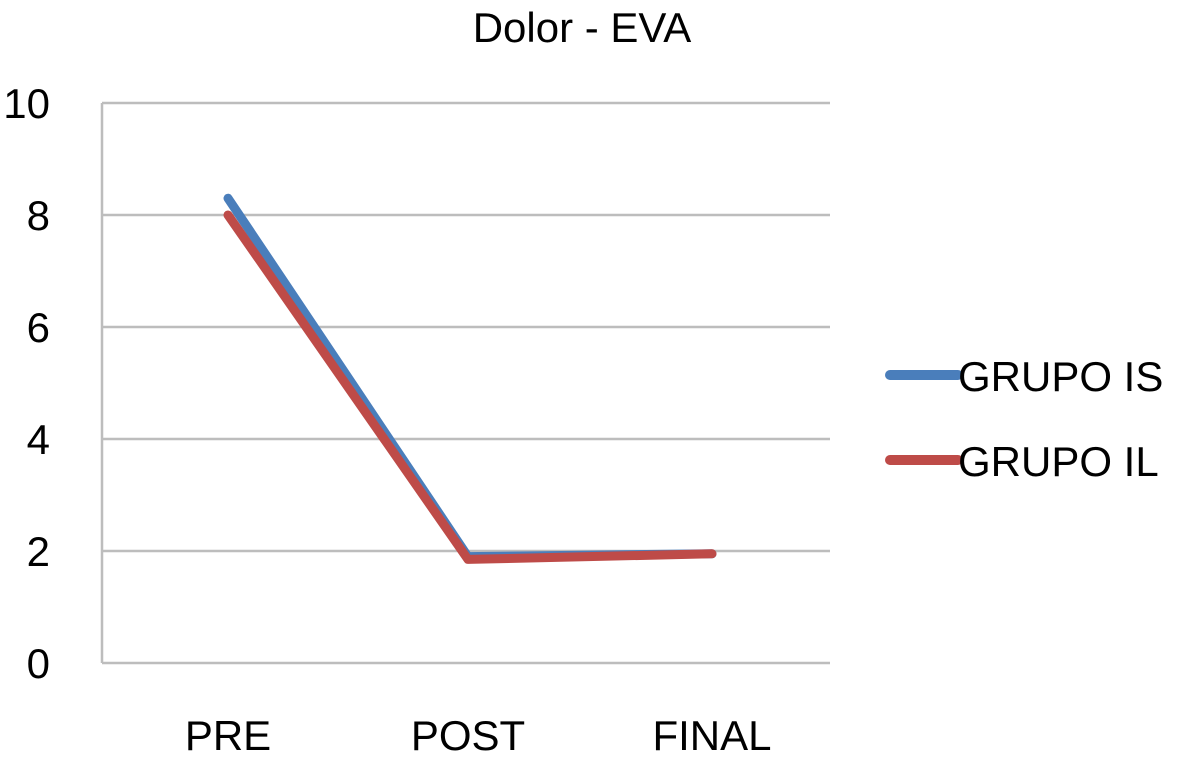 Image resolution: width=1196 pixels, height=773 pixels. I want to click on y-tick-label: 4, so click(38, 439).